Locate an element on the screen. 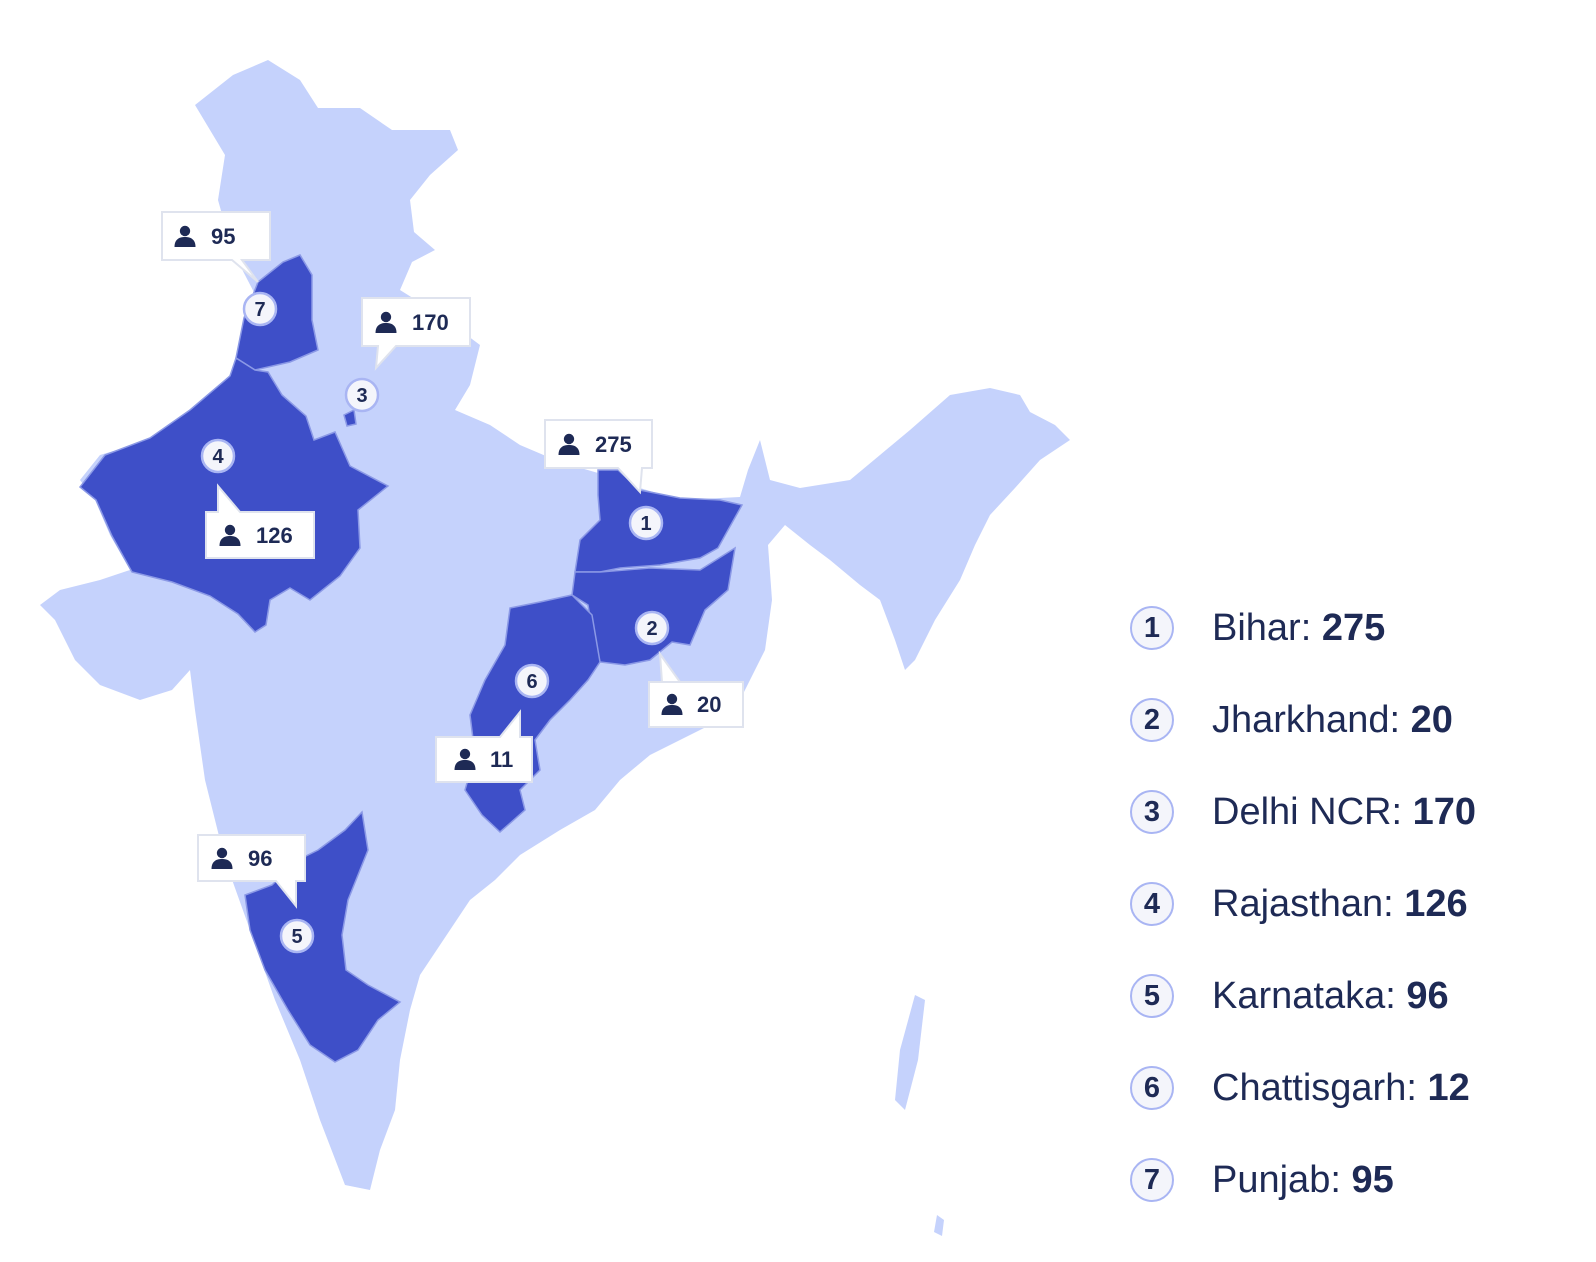 The image size is (1596, 1262). legend-value: 126 is located at coordinates (1436, 903).